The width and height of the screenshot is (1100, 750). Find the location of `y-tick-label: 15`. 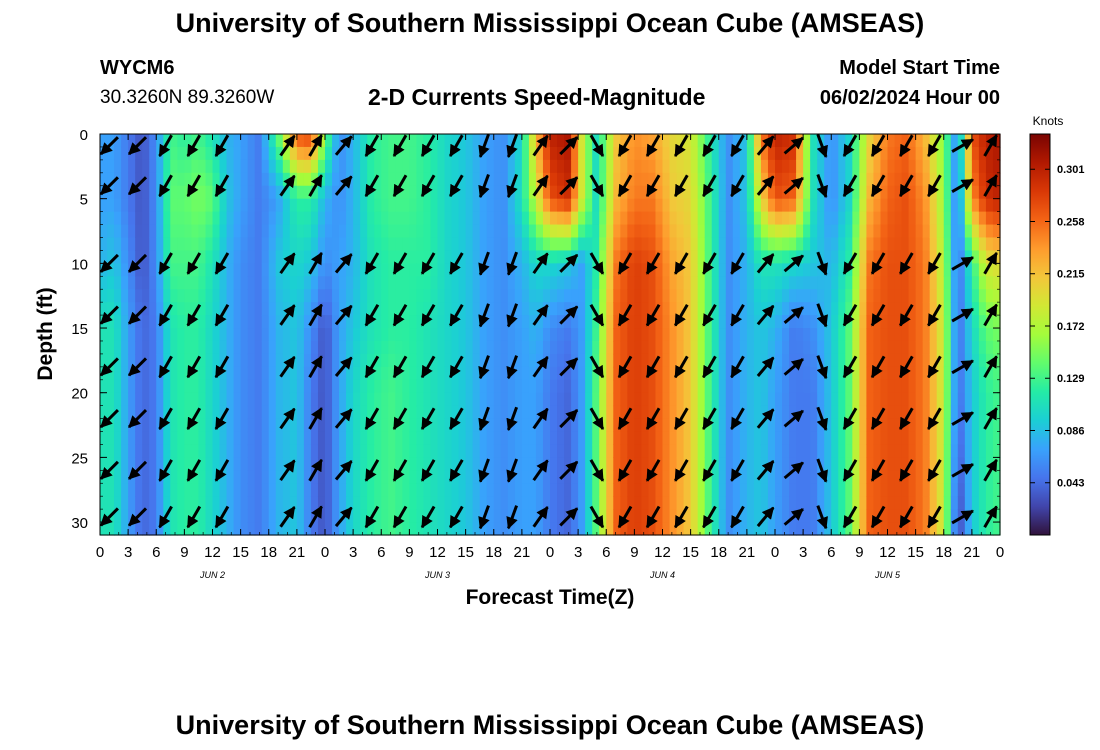

y-tick-label: 15 is located at coordinates (79, 329).